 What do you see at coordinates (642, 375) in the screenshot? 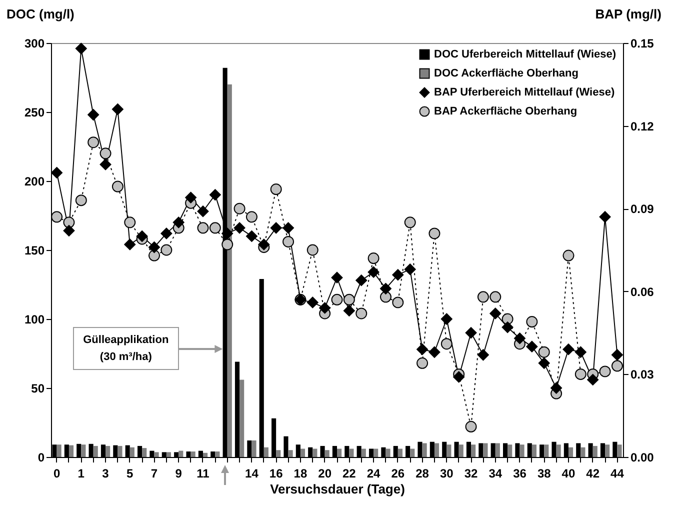
I see `y2-tick-label: 0.03` at bounding box center [642, 375].